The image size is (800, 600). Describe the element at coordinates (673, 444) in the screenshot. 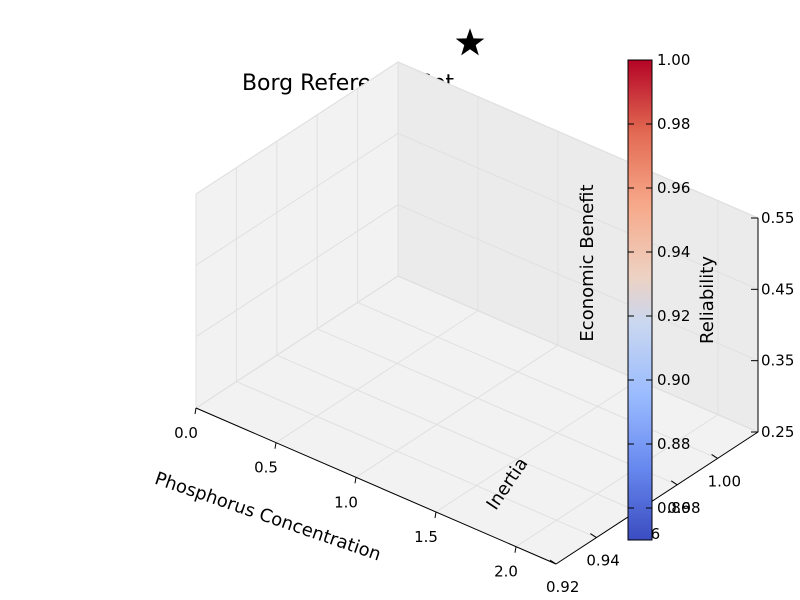

I see `colorbar-tick-label: 0.88` at that location.